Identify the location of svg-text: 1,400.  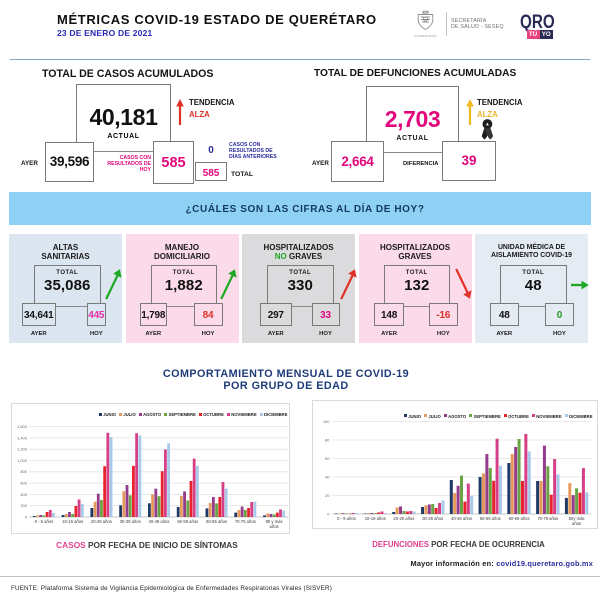
(21, 437).